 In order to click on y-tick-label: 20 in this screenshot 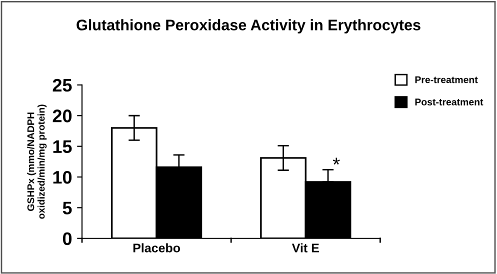, I will do `click(62, 116)`.